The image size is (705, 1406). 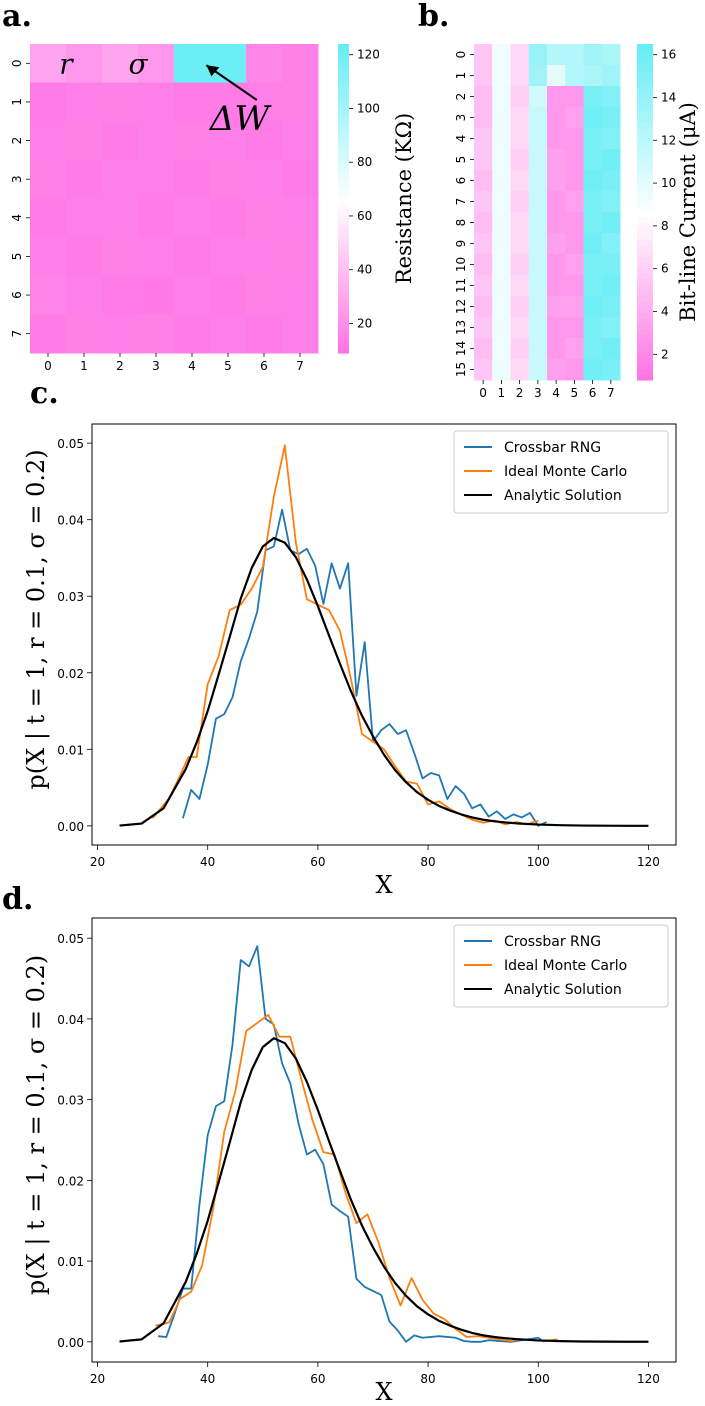 I want to click on y-tick-label: 3, so click(x=461, y=118).